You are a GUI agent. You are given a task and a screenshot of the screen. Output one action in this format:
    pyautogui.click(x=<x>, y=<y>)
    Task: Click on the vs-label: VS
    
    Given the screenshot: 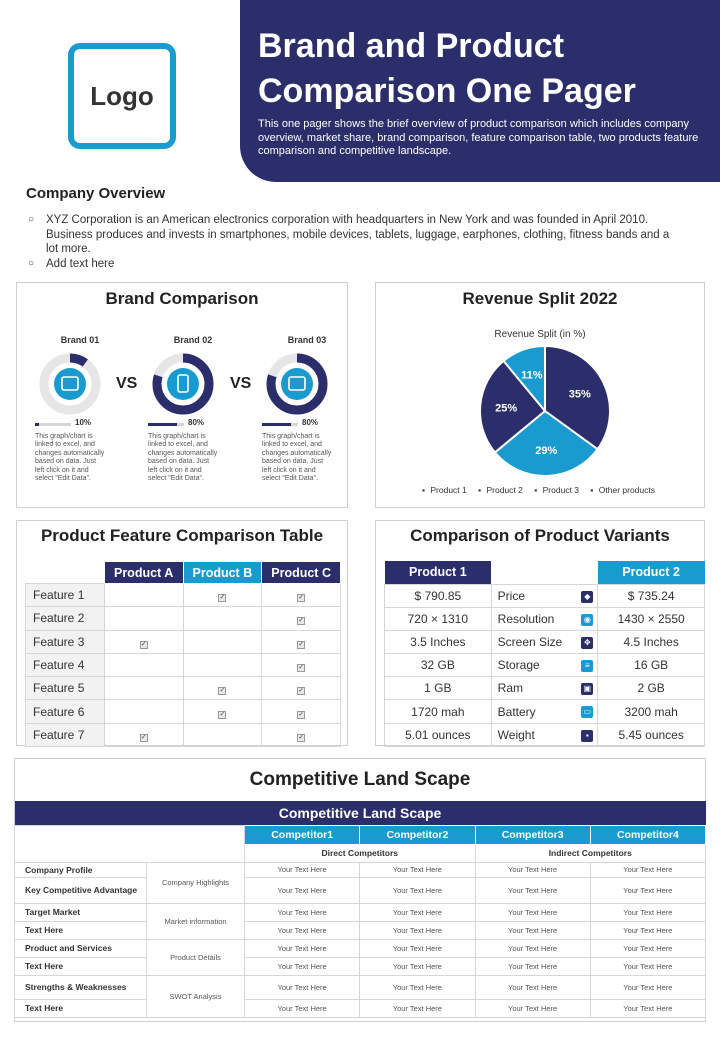 What is the action you would take?
    pyautogui.click(x=241, y=383)
    